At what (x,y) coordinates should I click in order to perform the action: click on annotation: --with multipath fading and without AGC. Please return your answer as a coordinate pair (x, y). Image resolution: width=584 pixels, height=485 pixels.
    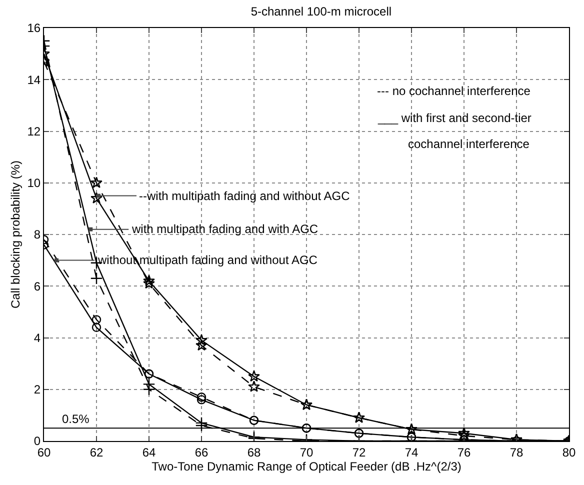
    Looking at the image, I should click on (244, 196).